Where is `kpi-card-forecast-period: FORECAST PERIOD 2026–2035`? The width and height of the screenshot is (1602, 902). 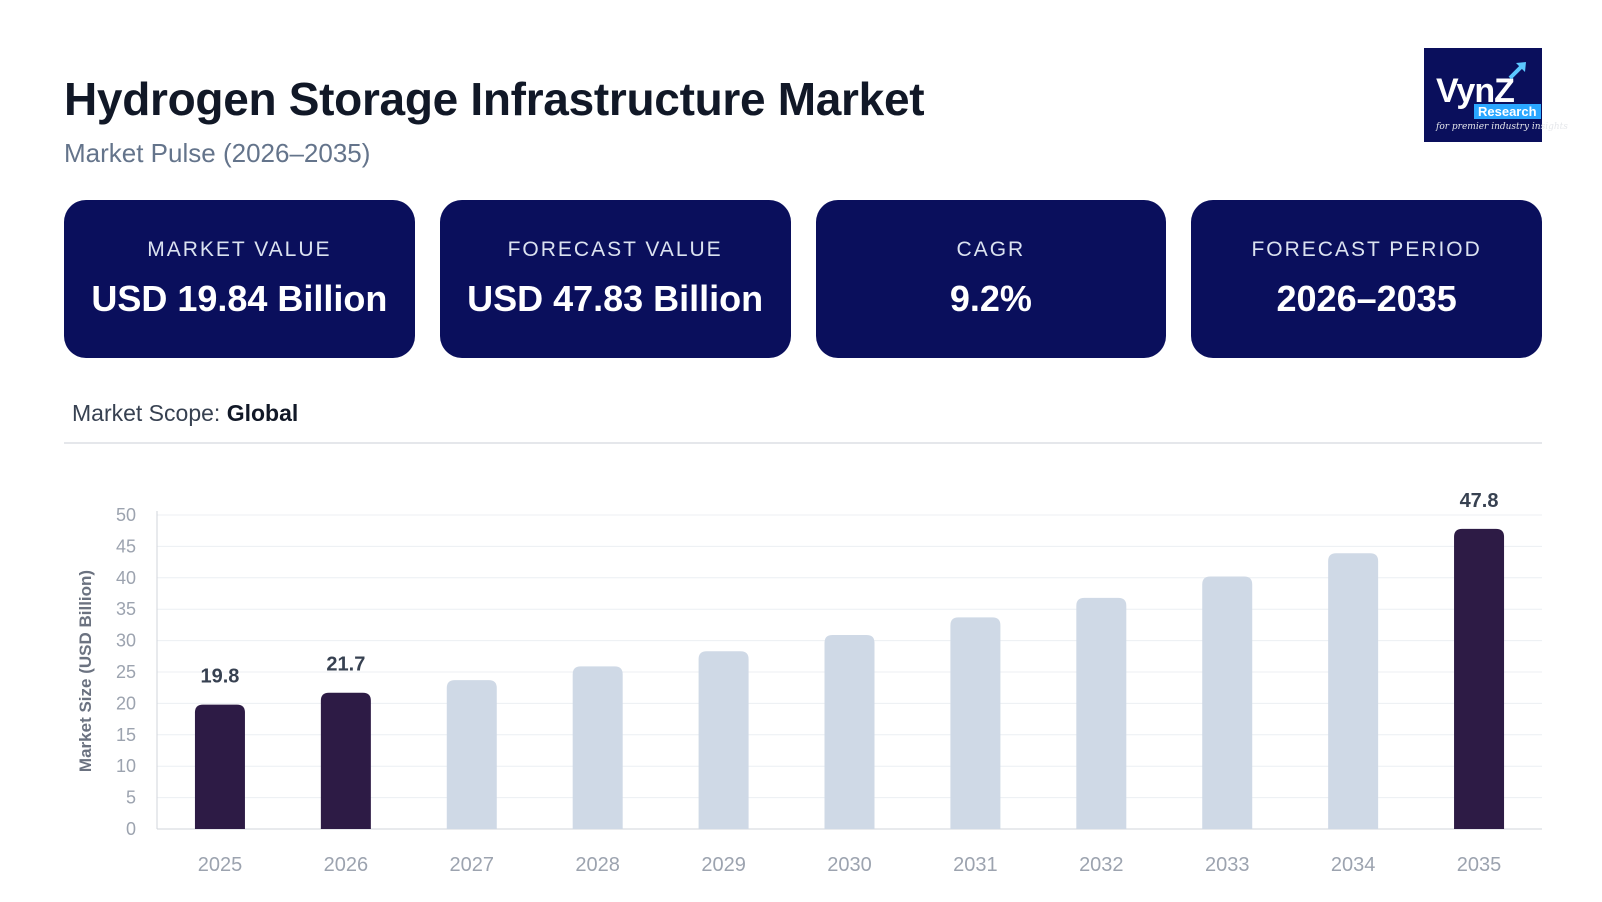 kpi-card-forecast-period: FORECAST PERIOD 2026–2035 is located at coordinates (1366, 279).